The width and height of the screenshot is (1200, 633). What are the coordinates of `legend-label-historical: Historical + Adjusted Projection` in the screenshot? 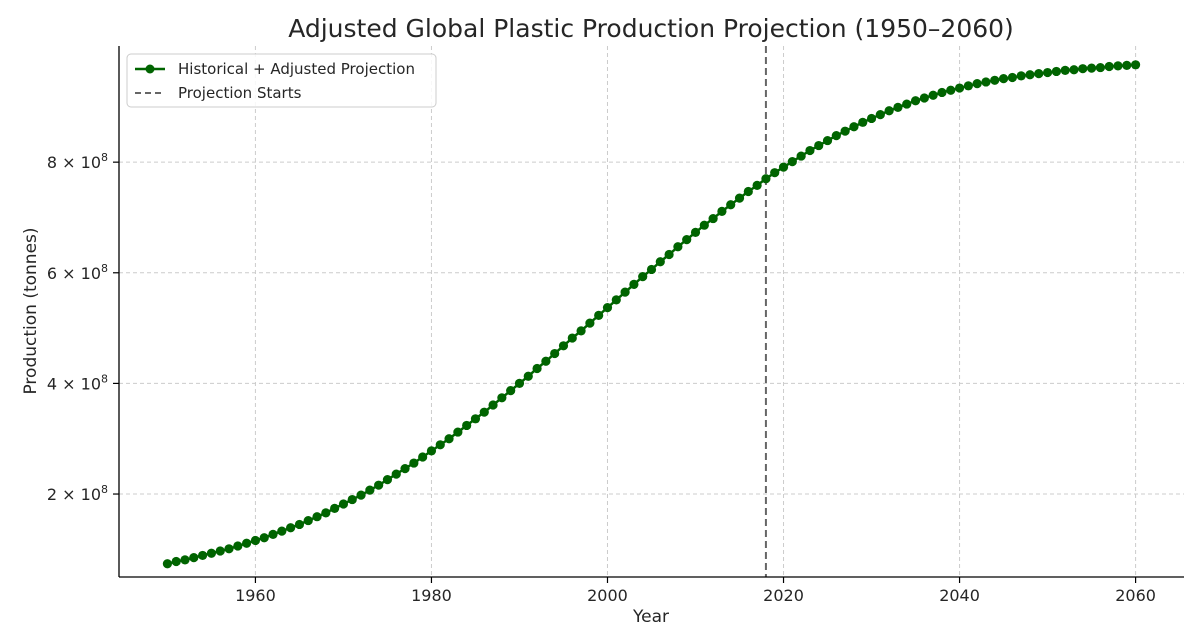 It's located at (296, 69).